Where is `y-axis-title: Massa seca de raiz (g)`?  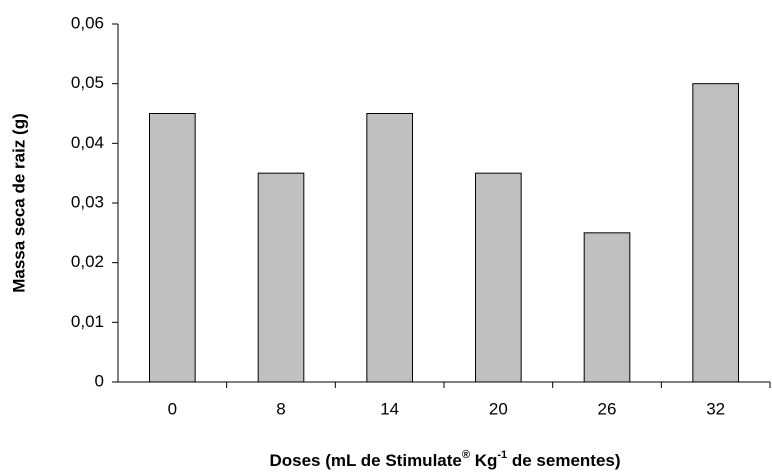
y-axis-title: Massa seca de raiz (g) is located at coordinates (18, 203).